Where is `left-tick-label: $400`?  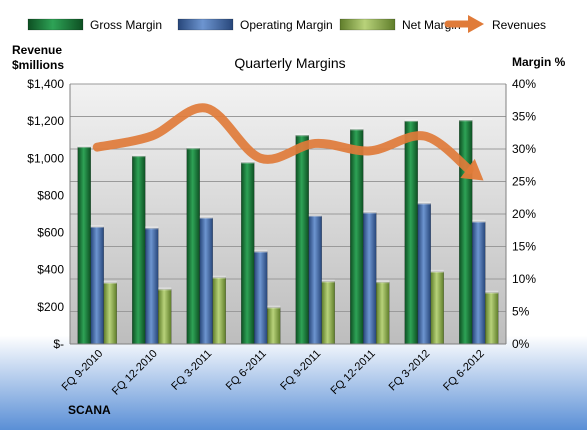
left-tick-label: $400 is located at coordinates (50, 270).